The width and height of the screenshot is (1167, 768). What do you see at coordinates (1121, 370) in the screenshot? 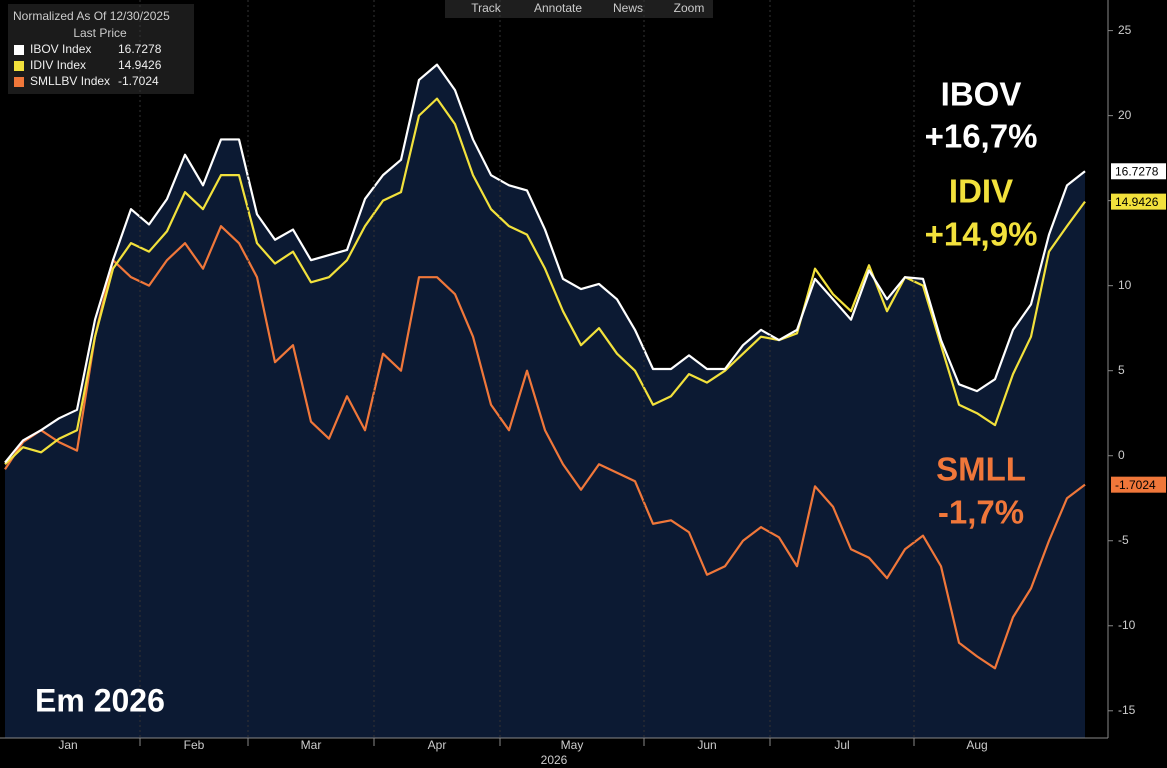
I see `y-tick-label: 5` at bounding box center [1121, 370].